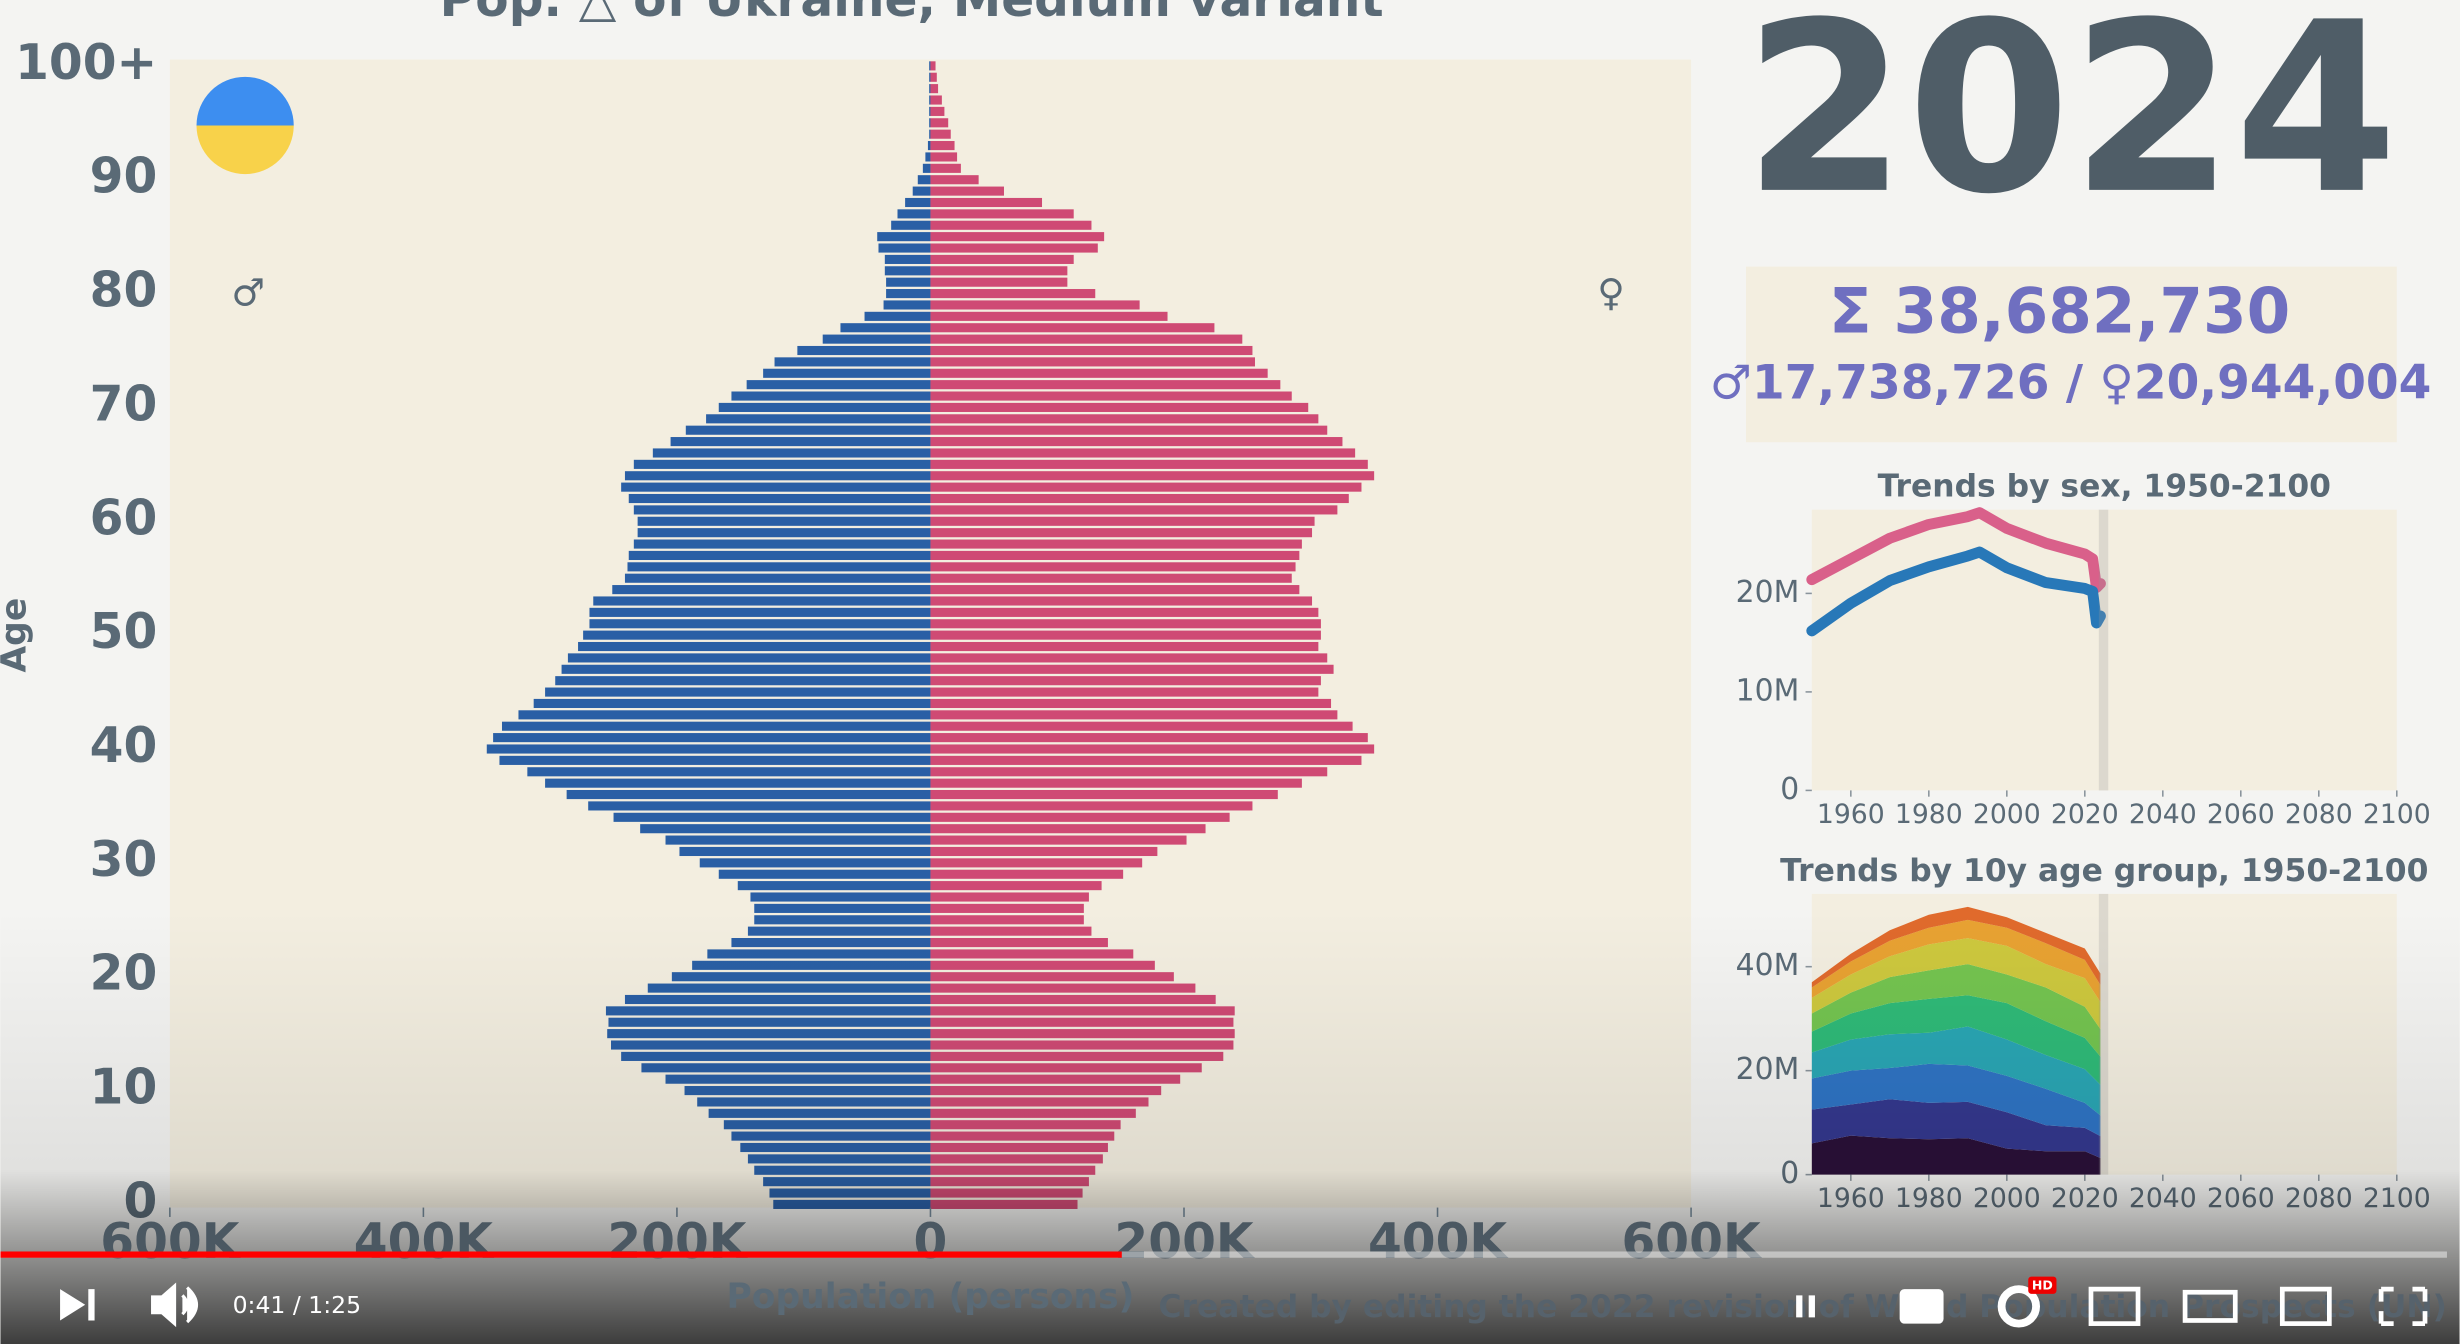 This screenshot has width=2460, height=1344. I want to click on fullscreen-button, so click(2403, 1306).